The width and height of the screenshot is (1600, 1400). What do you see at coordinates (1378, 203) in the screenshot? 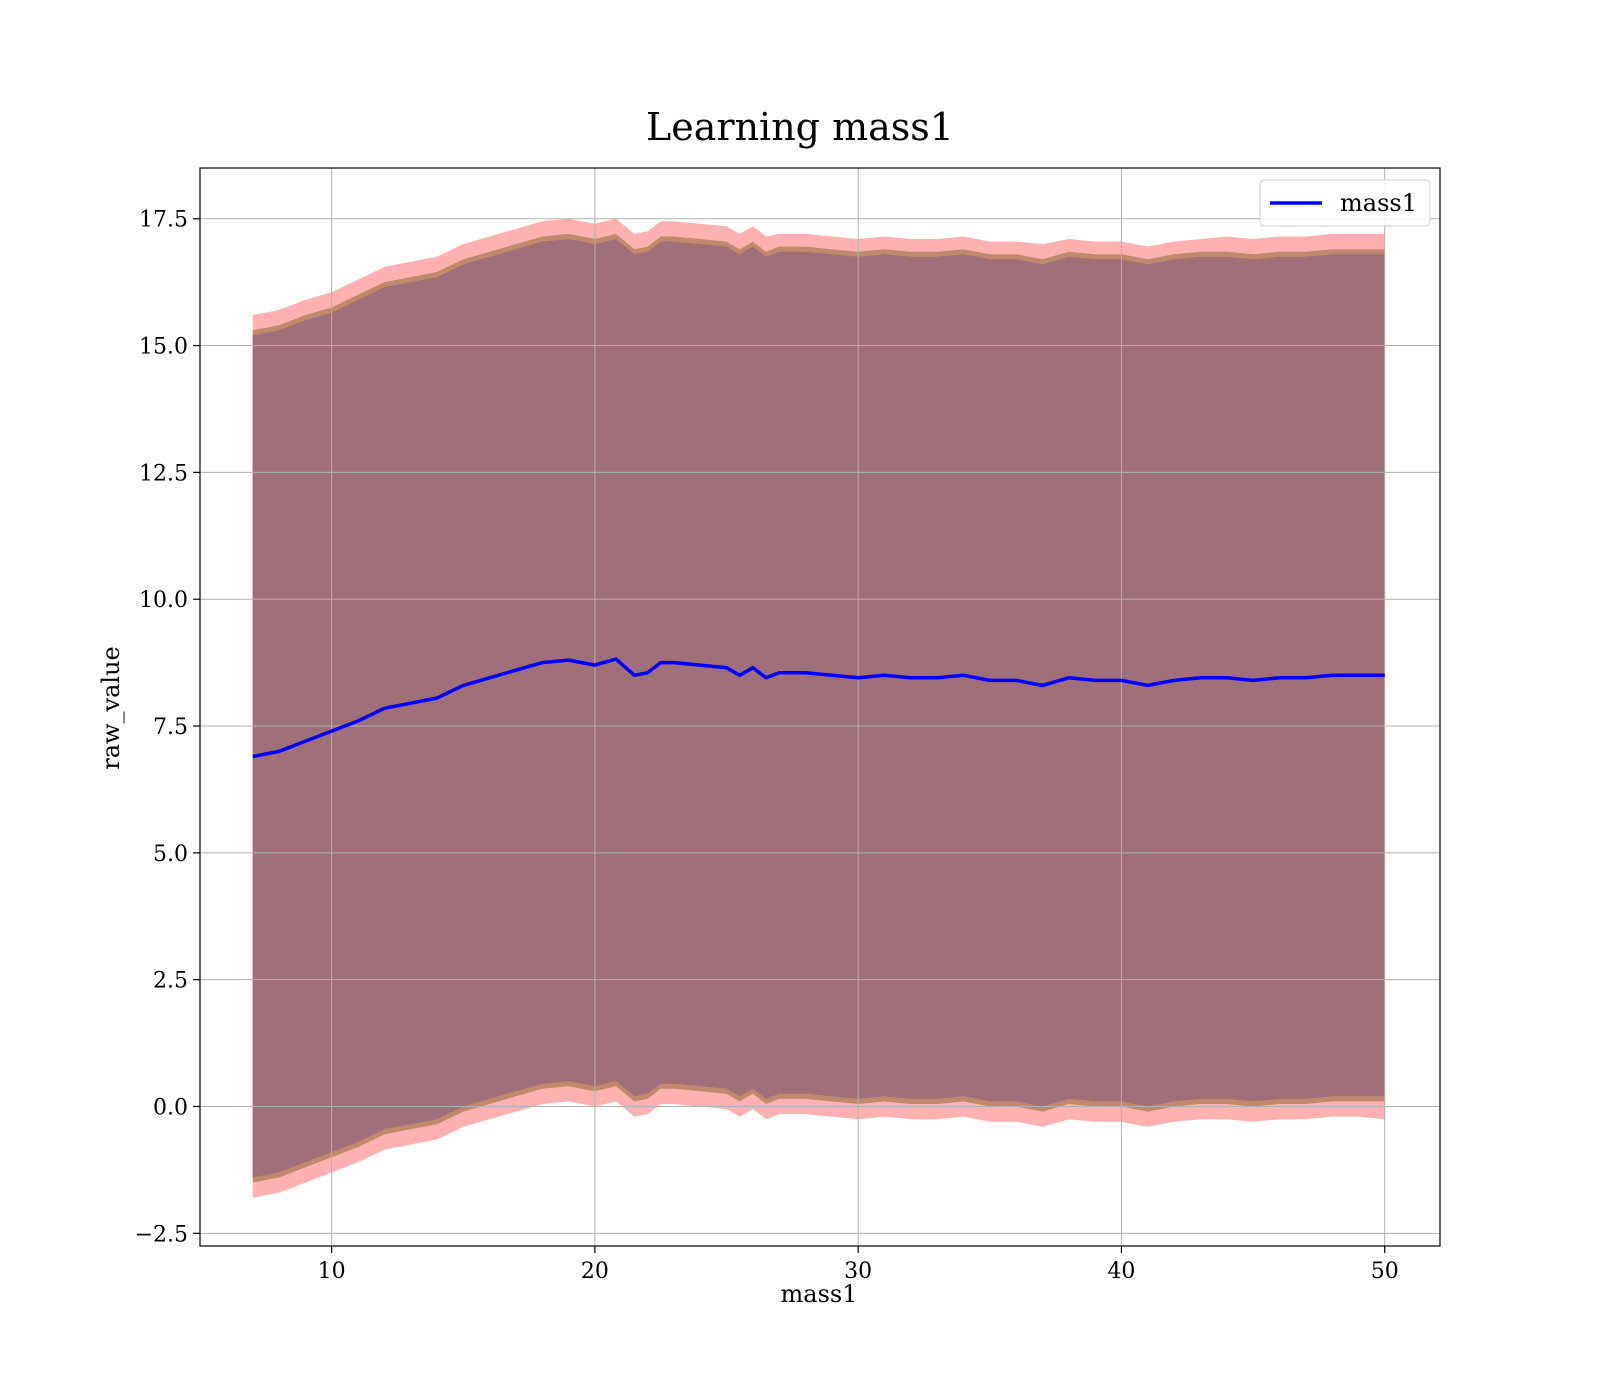
I see `legend-label: mass1` at bounding box center [1378, 203].